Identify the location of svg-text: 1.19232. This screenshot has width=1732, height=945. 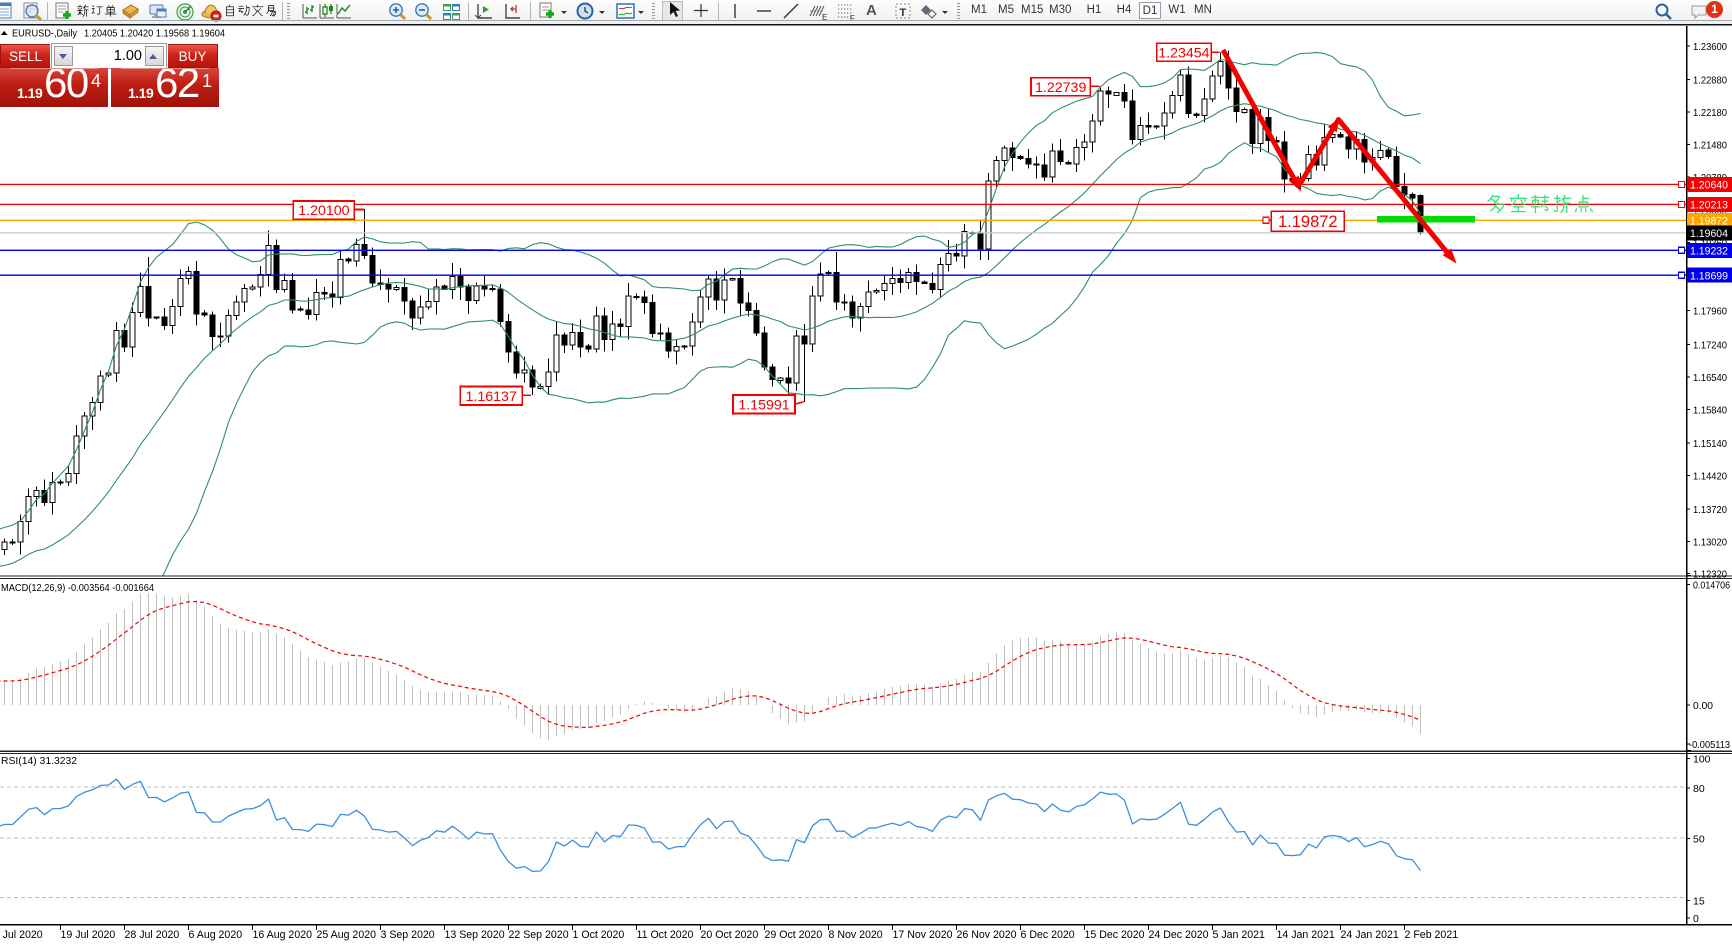
(1709, 252).